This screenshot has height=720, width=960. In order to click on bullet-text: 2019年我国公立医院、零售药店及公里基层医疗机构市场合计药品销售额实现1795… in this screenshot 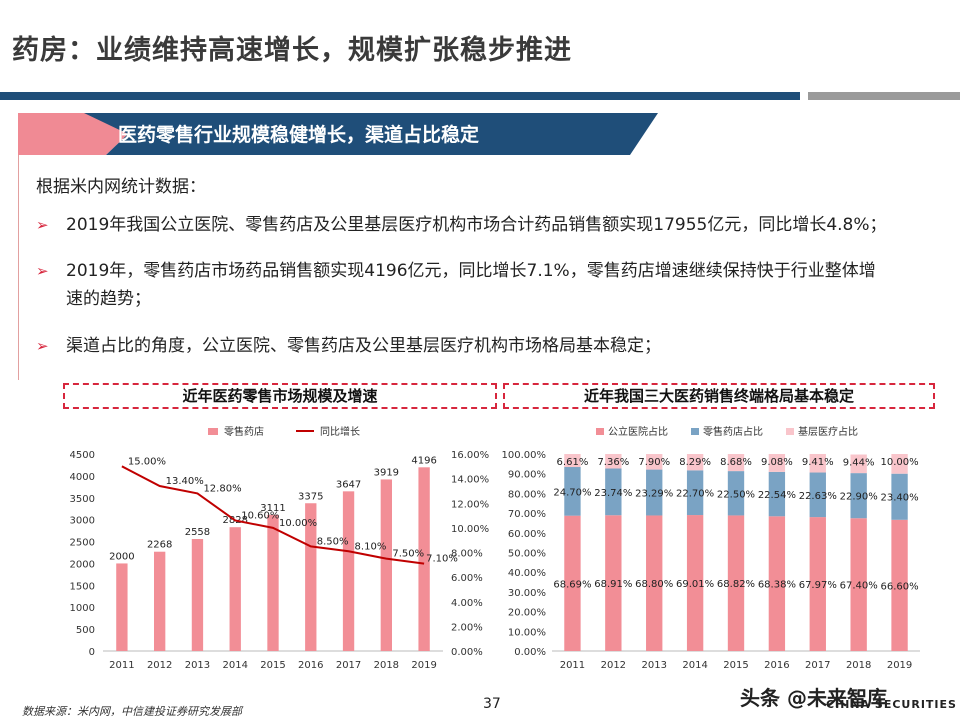, I will do `click(476, 225)`.